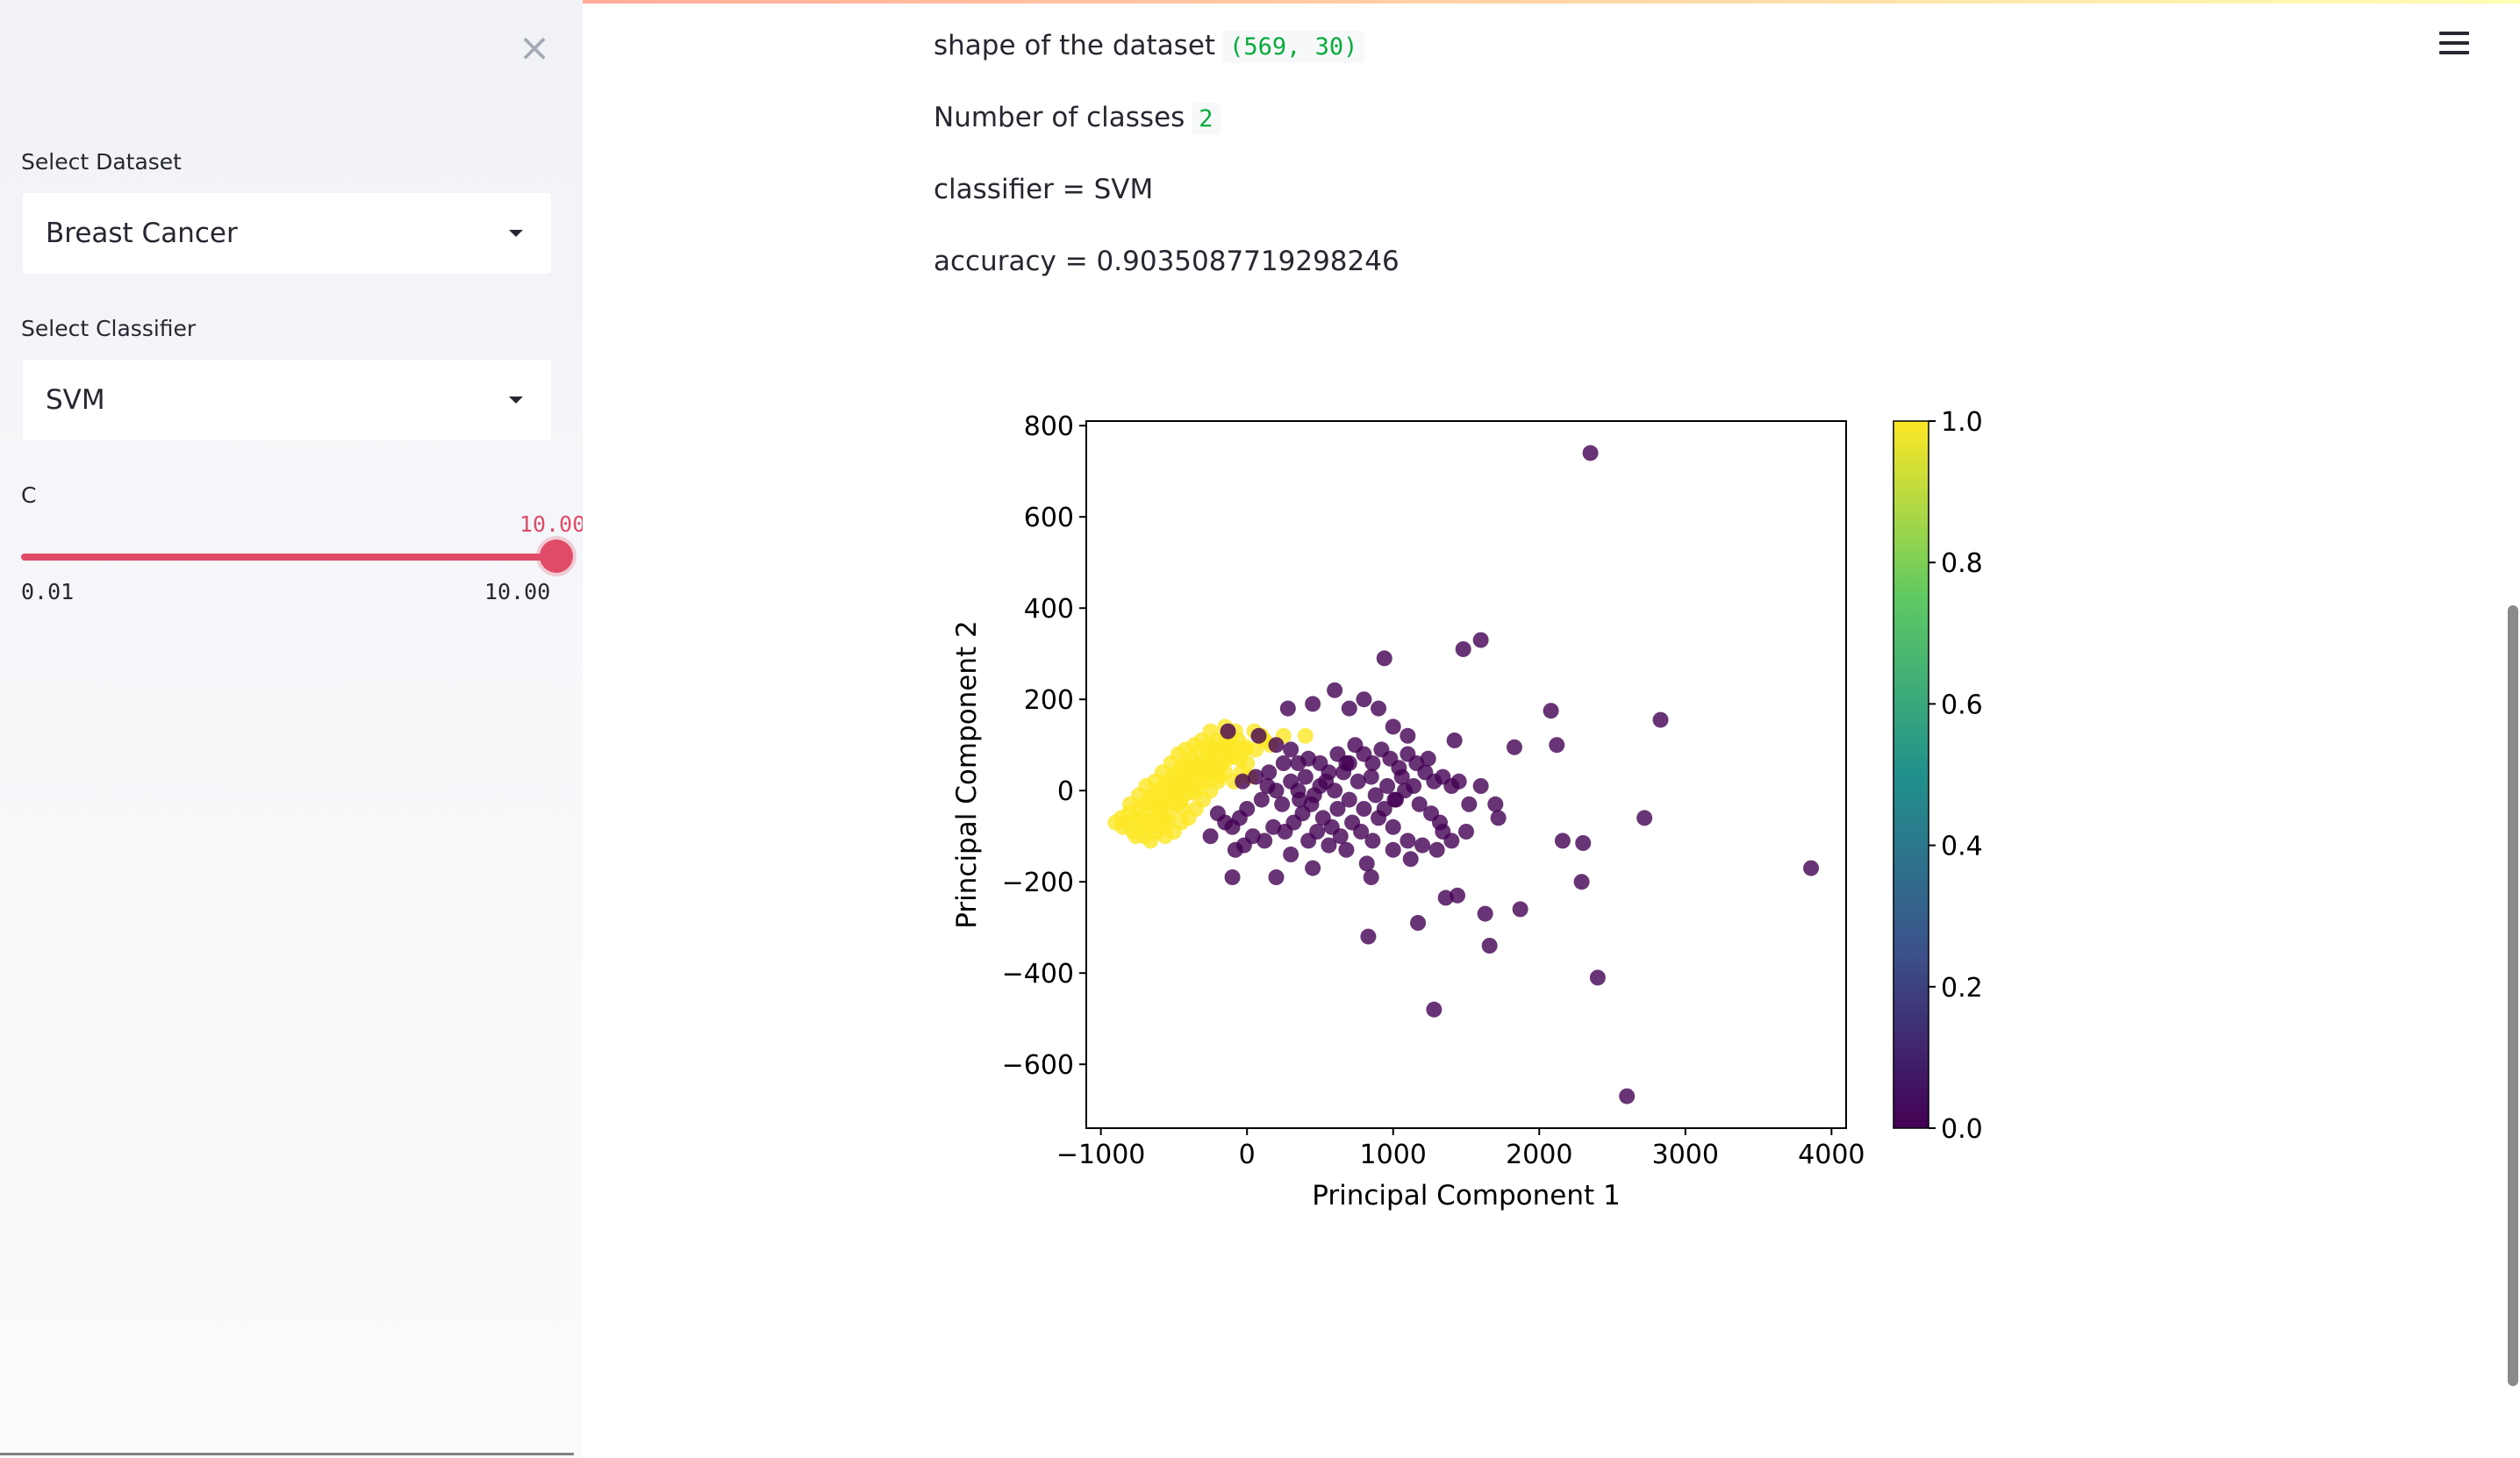 The width and height of the screenshot is (2520, 1458). What do you see at coordinates (1049, 518) in the screenshot?
I see `y-tick-label: 600` at bounding box center [1049, 518].